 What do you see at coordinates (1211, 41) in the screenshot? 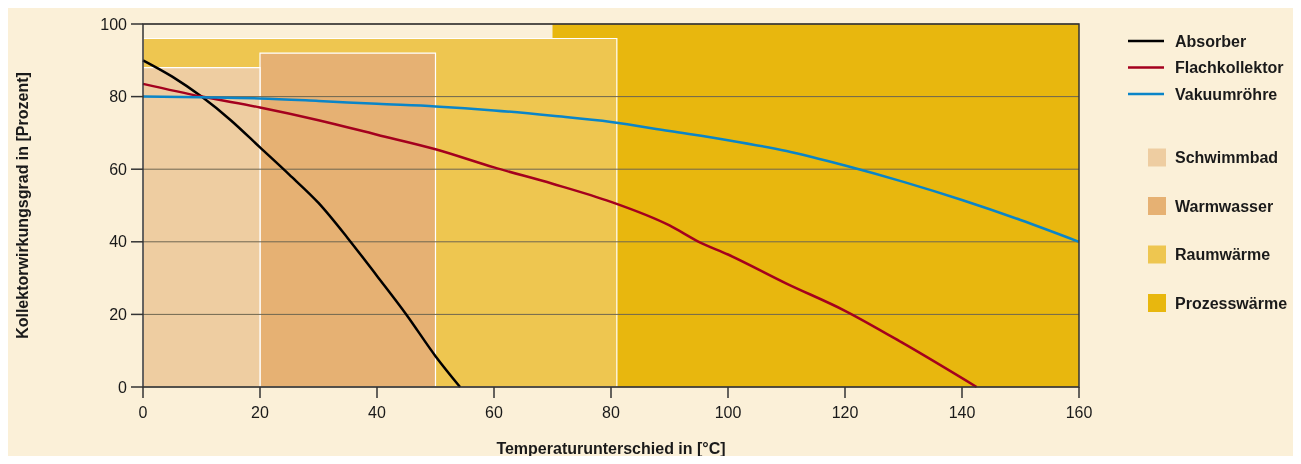
I see `legend-label: Absorber` at bounding box center [1211, 41].